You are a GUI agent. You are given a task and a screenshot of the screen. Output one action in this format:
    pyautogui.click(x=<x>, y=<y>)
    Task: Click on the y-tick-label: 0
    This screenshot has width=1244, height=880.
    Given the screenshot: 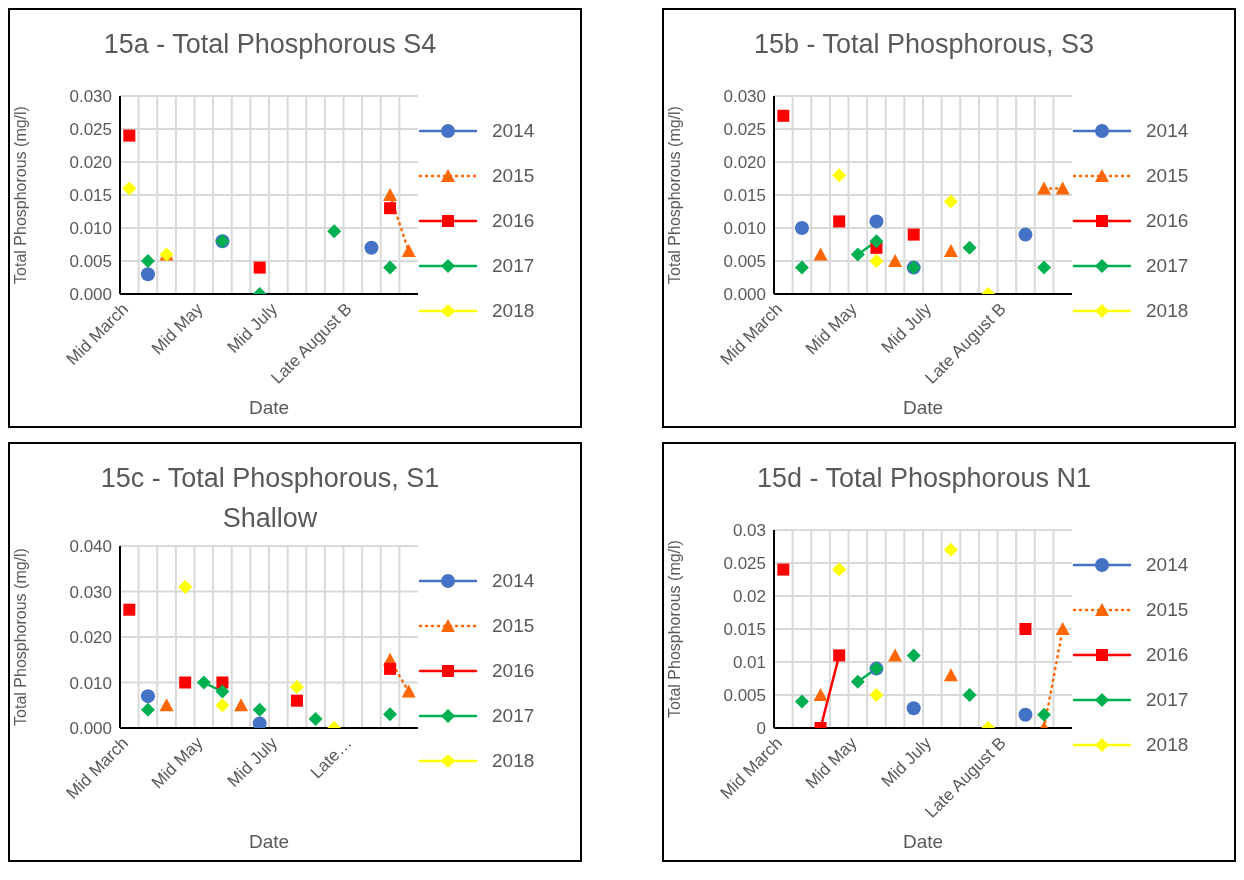 What is the action you would take?
    pyautogui.click(x=761, y=729)
    